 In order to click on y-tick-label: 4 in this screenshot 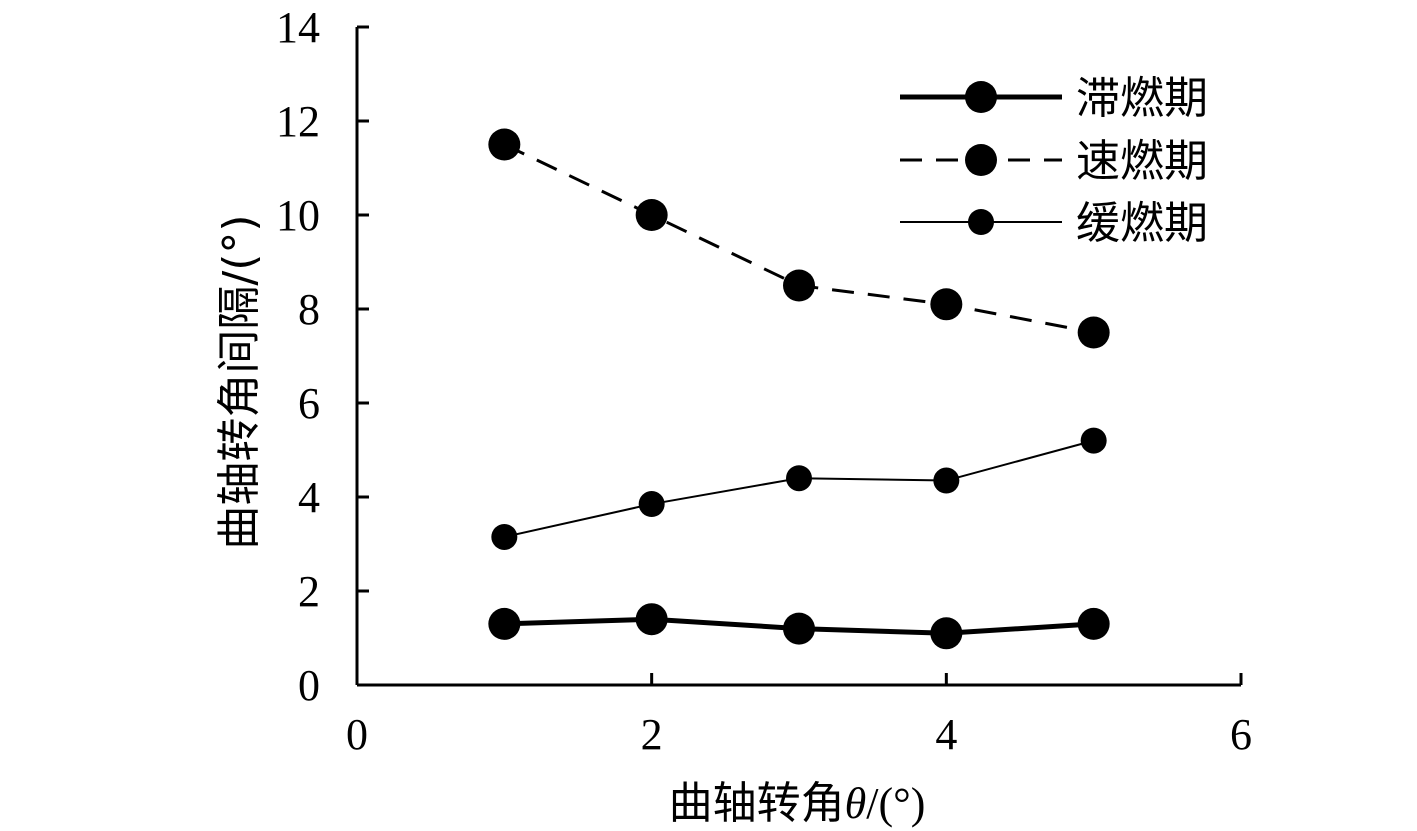, I will do `click(309, 497)`.